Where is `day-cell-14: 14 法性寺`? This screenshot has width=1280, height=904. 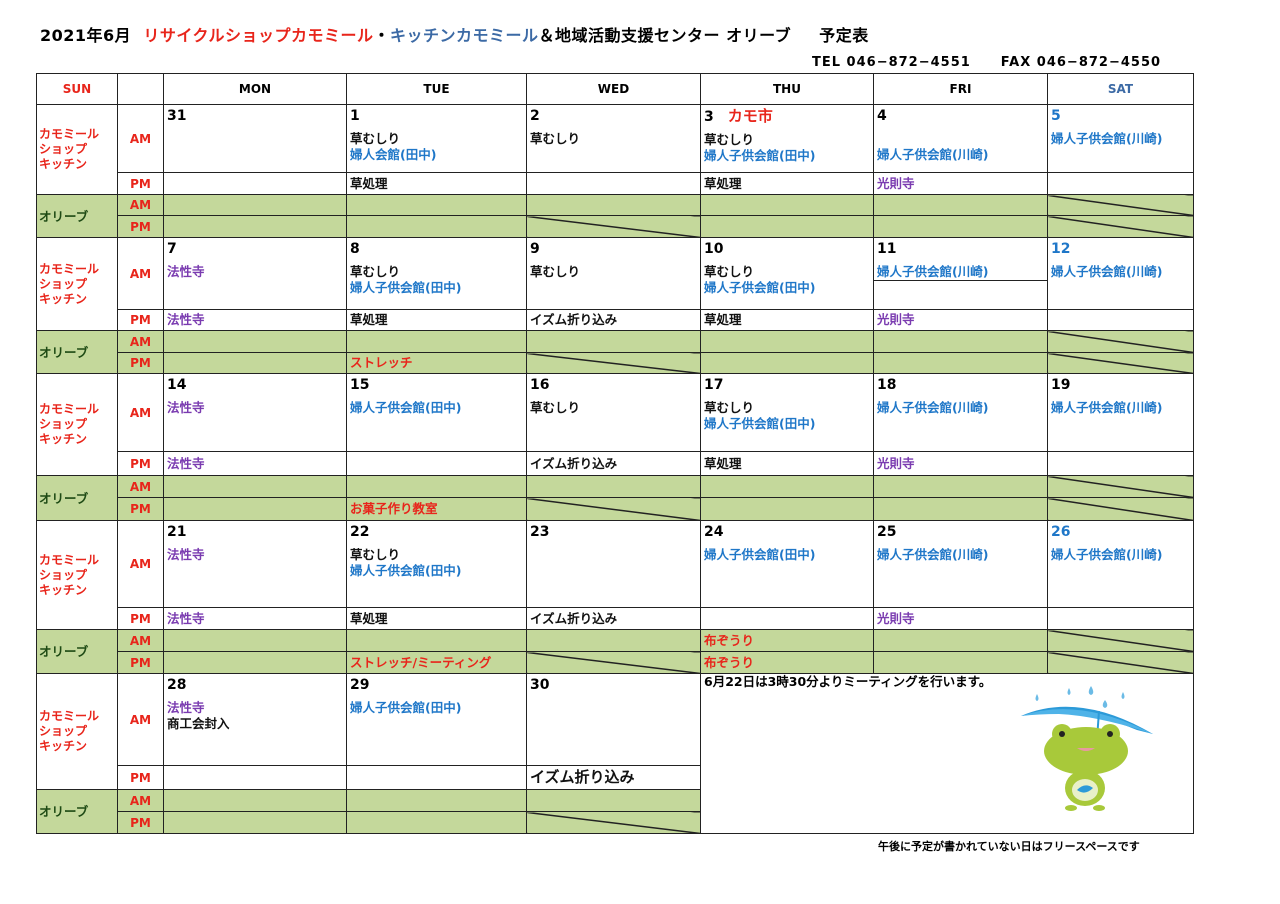
day-cell-14: 14 法性寺 is located at coordinates (255, 412).